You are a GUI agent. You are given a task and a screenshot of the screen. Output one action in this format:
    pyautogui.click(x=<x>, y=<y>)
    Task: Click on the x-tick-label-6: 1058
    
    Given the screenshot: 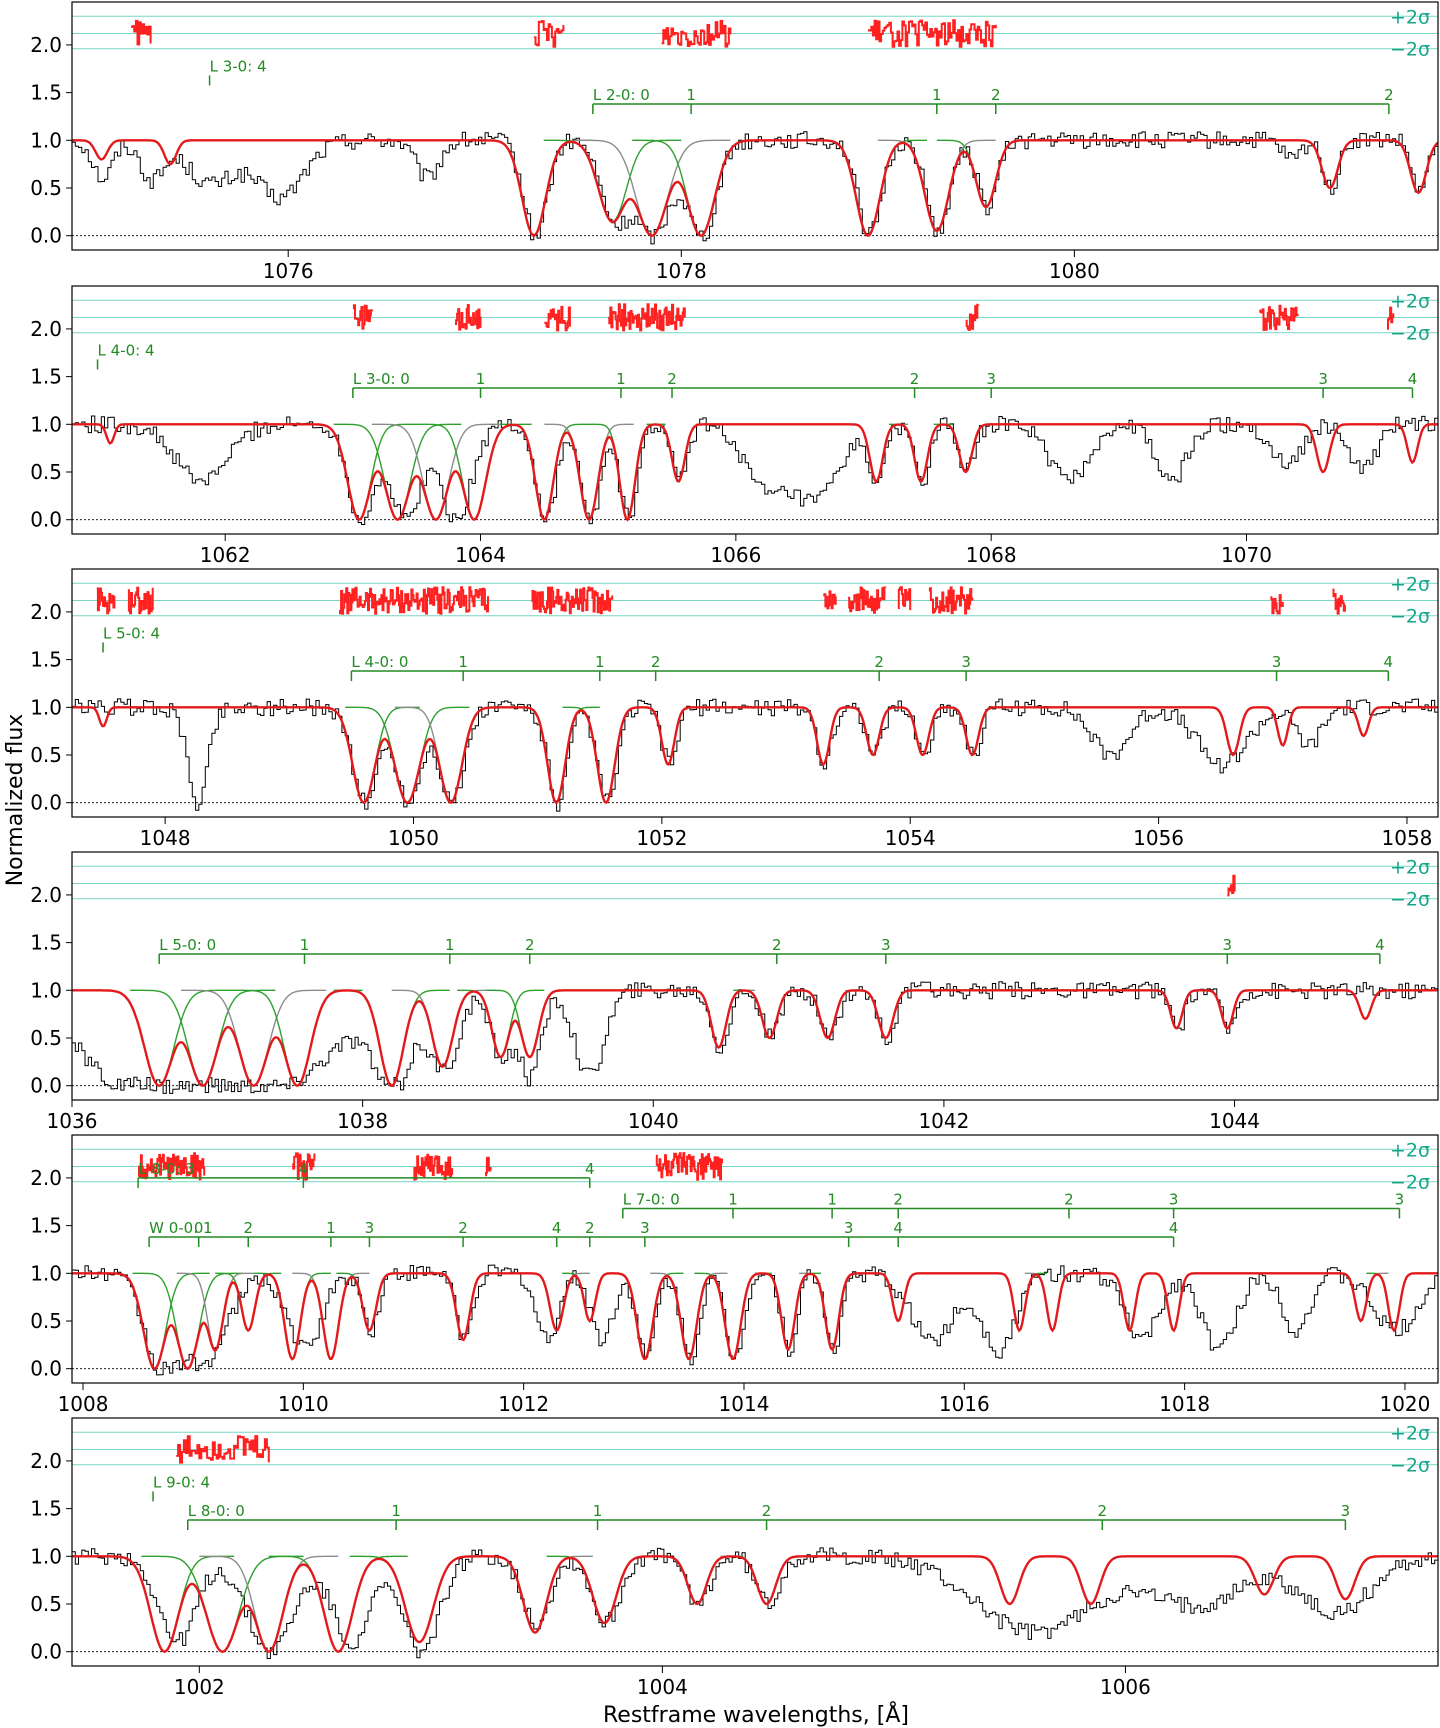 What is the action you would take?
    pyautogui.click(x=1407, y=838)
    